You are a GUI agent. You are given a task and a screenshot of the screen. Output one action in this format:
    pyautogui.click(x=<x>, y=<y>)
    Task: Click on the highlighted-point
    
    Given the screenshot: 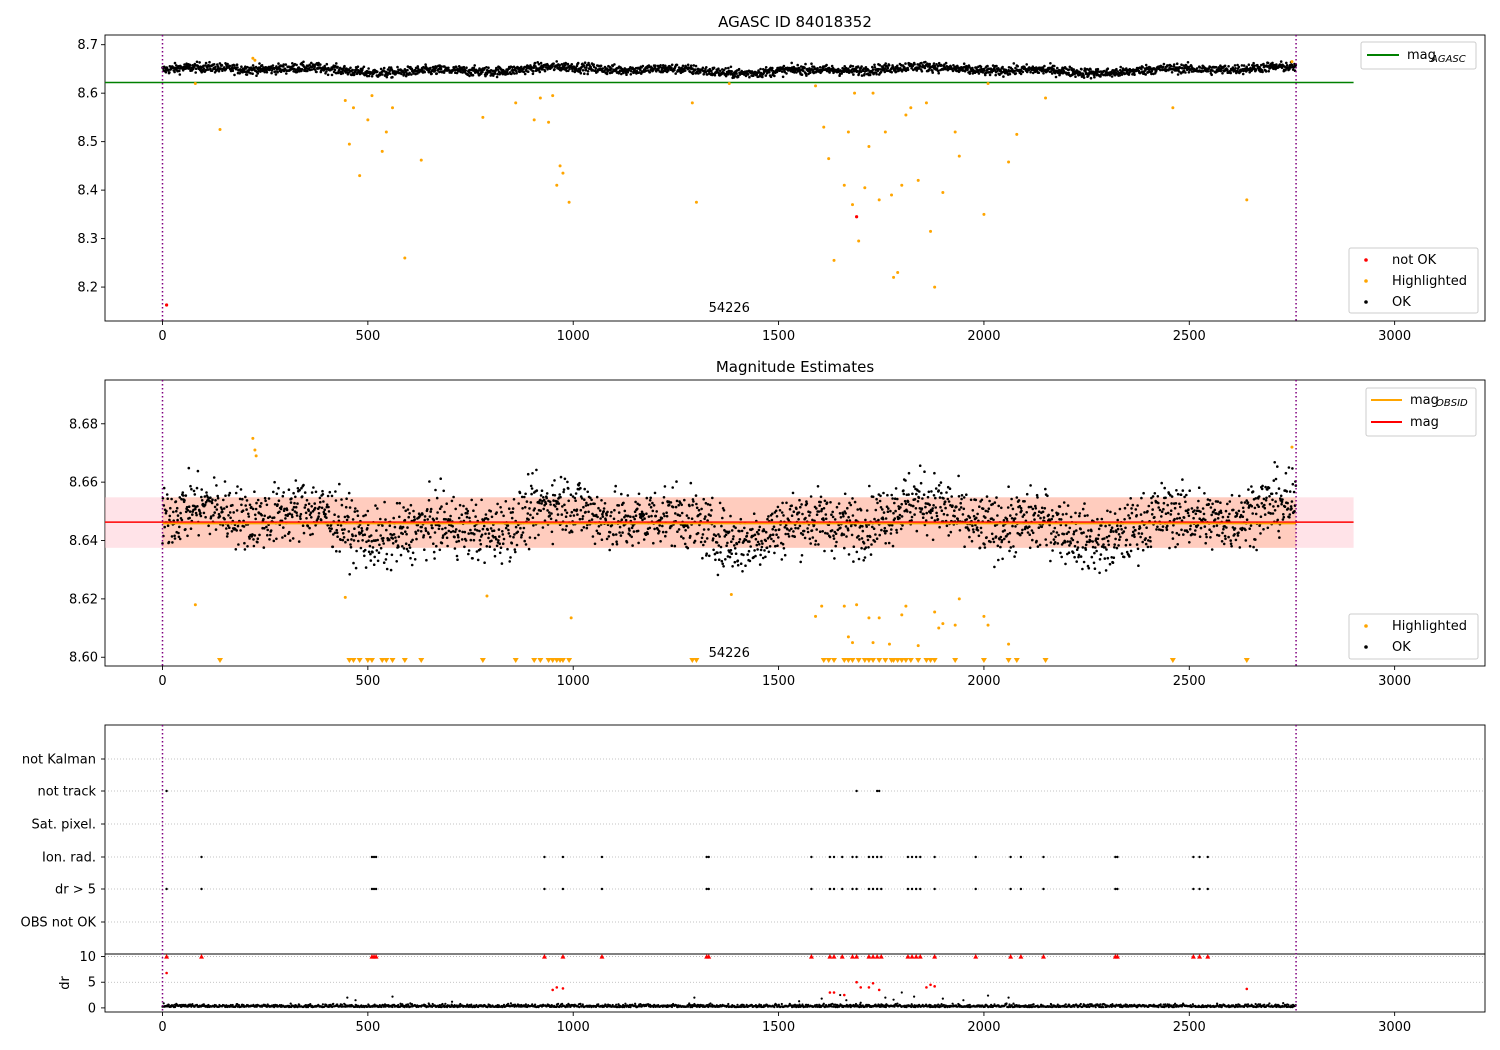 What is the action you would take?
    pyautogui.click(x=844, y=185)
    